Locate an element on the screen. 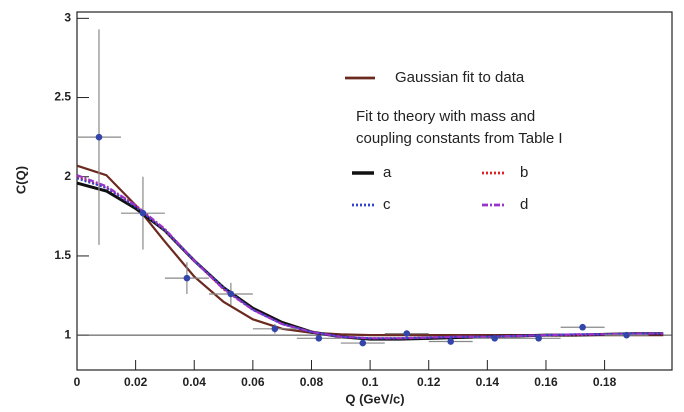 This screenshot has width=684, height=412. y-tick-label: 2 is located at coordinates (67, 176).